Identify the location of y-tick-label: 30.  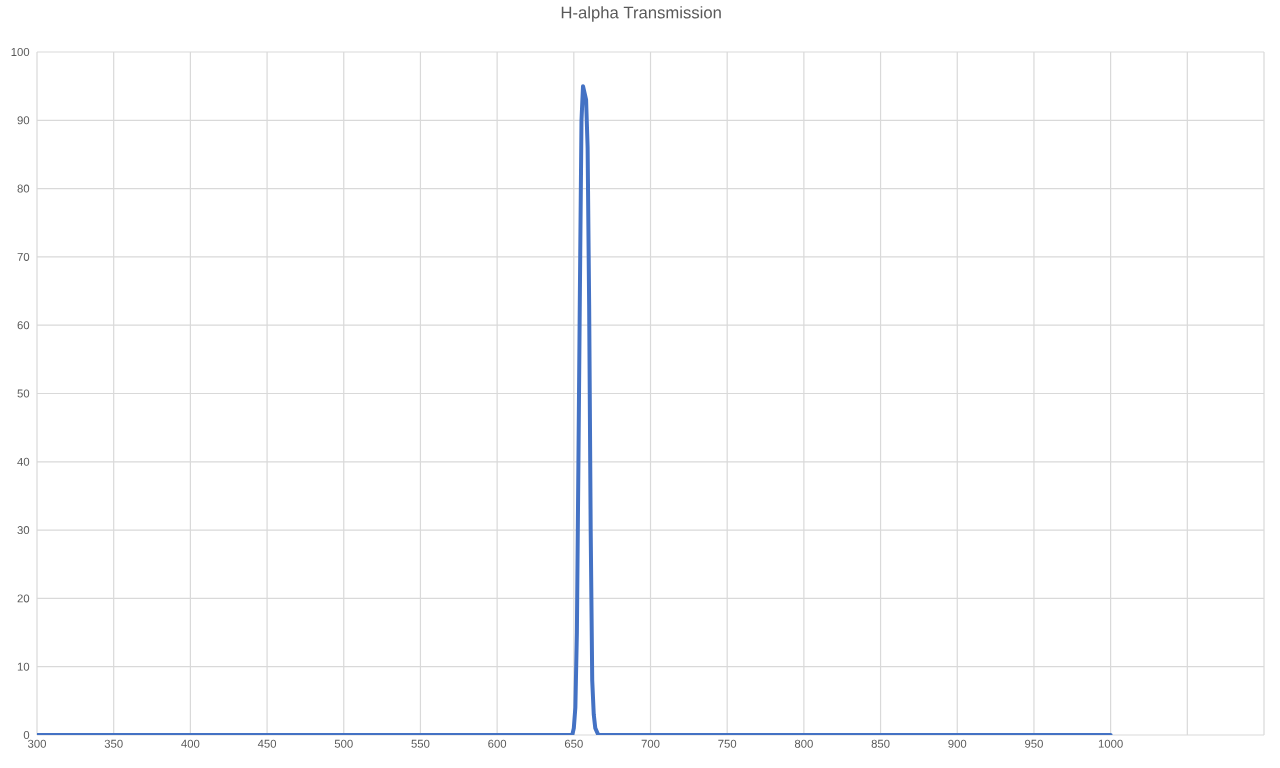
(23, 530).